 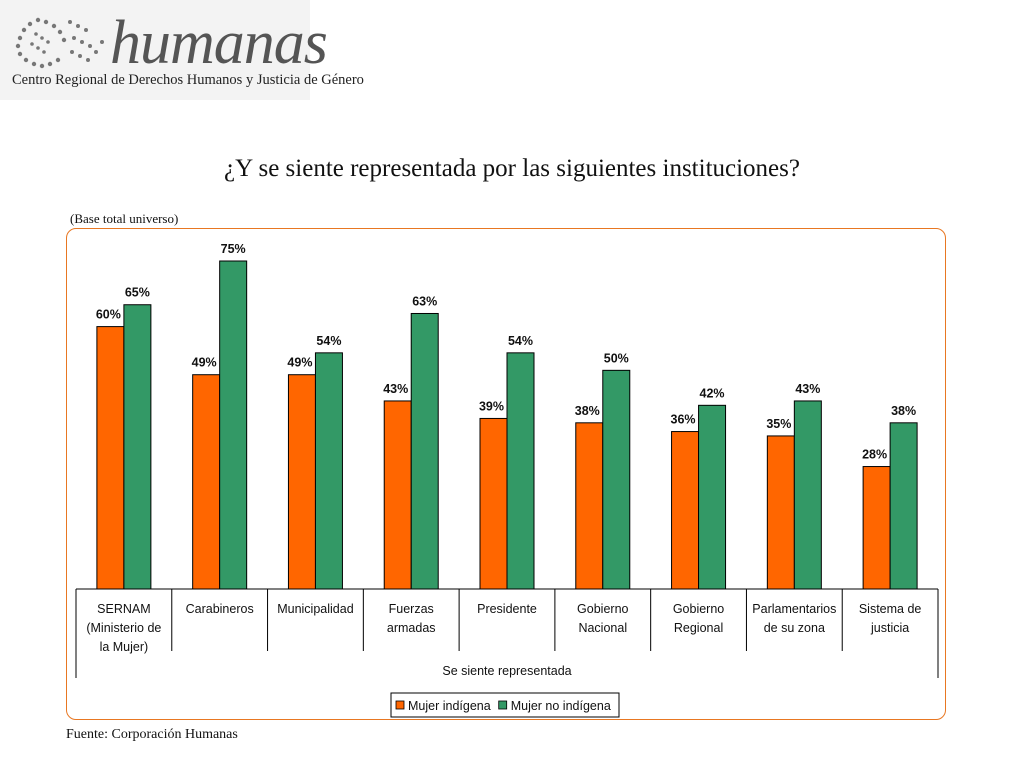 What do you see at coordinates (778, 424) in the screenshot?
I see `data-label: 35%` at bounding box center [778, 424].